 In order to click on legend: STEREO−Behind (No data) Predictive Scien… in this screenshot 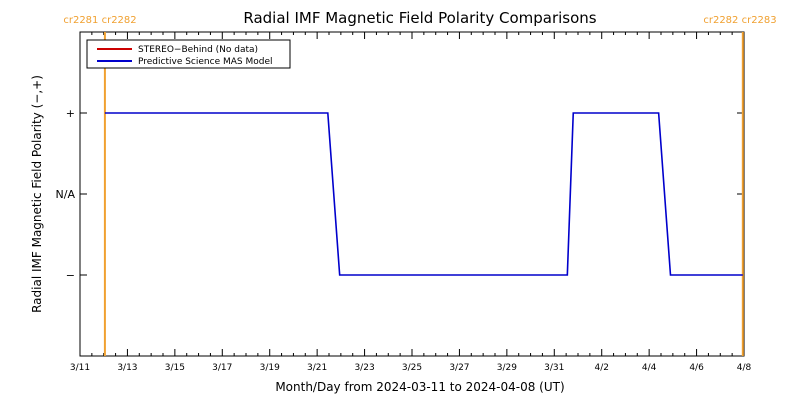, I will do `click(188, 54)`.